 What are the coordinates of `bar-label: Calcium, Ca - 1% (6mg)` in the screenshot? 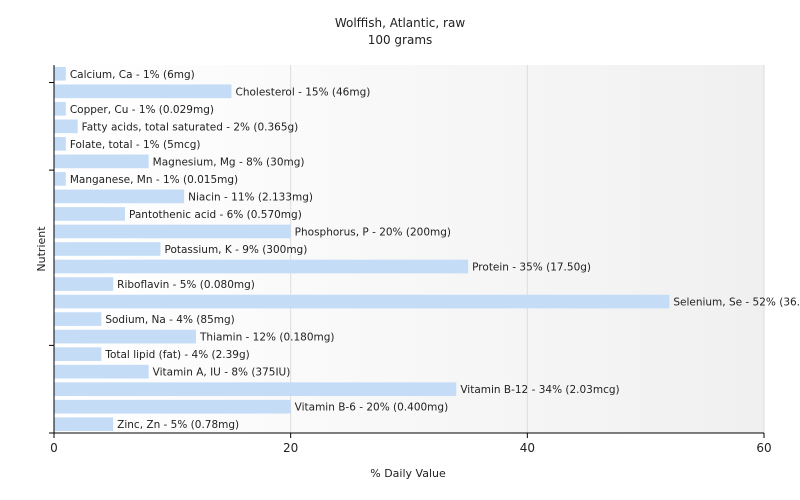 It's located at (132, 75).